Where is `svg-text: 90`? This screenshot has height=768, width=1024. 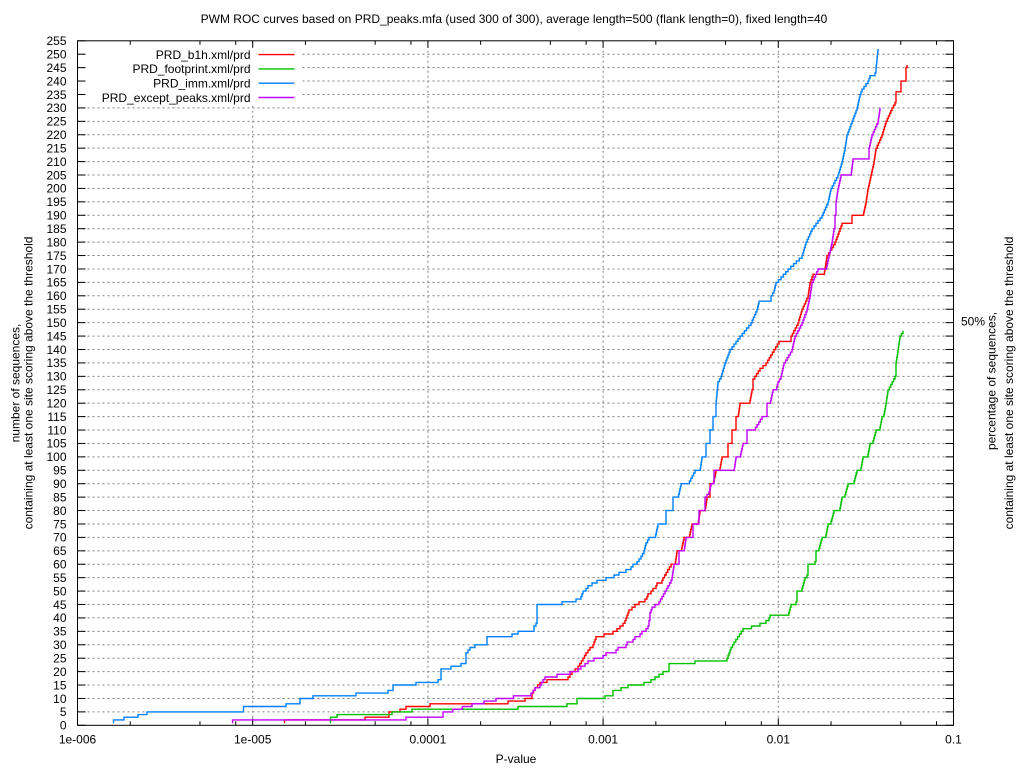
svg-text: 90 is located at coordinates (60, 484).